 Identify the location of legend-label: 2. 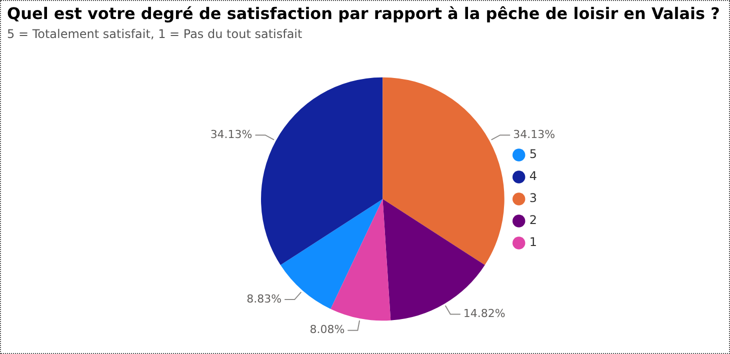
(533, 220).